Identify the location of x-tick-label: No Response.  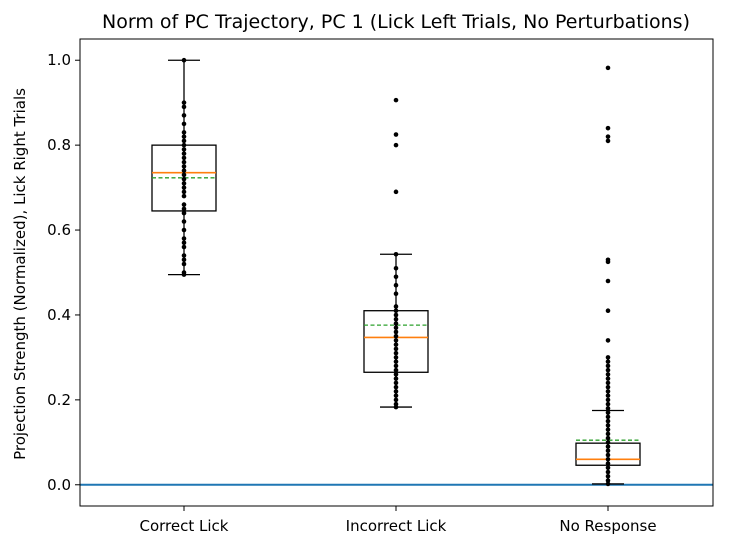
(607, 526).